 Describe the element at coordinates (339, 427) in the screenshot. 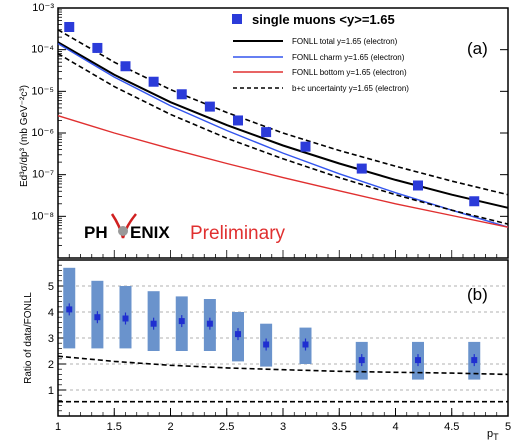

I see `bottom-x-tick-label: 3.5` at that location.